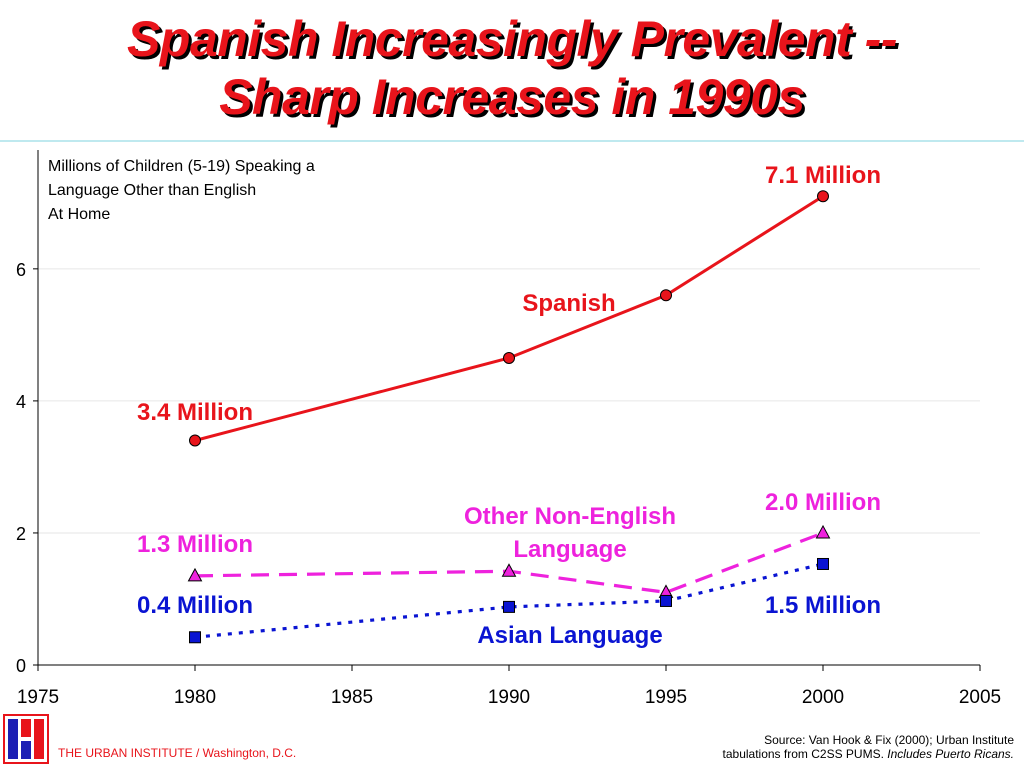 This screenshot has width=1024, height=768. What do you see at coordinates (823, 605) in the screenshot?
I see `annotation-9: 1.5 Million` at bounding box center [823, 605].